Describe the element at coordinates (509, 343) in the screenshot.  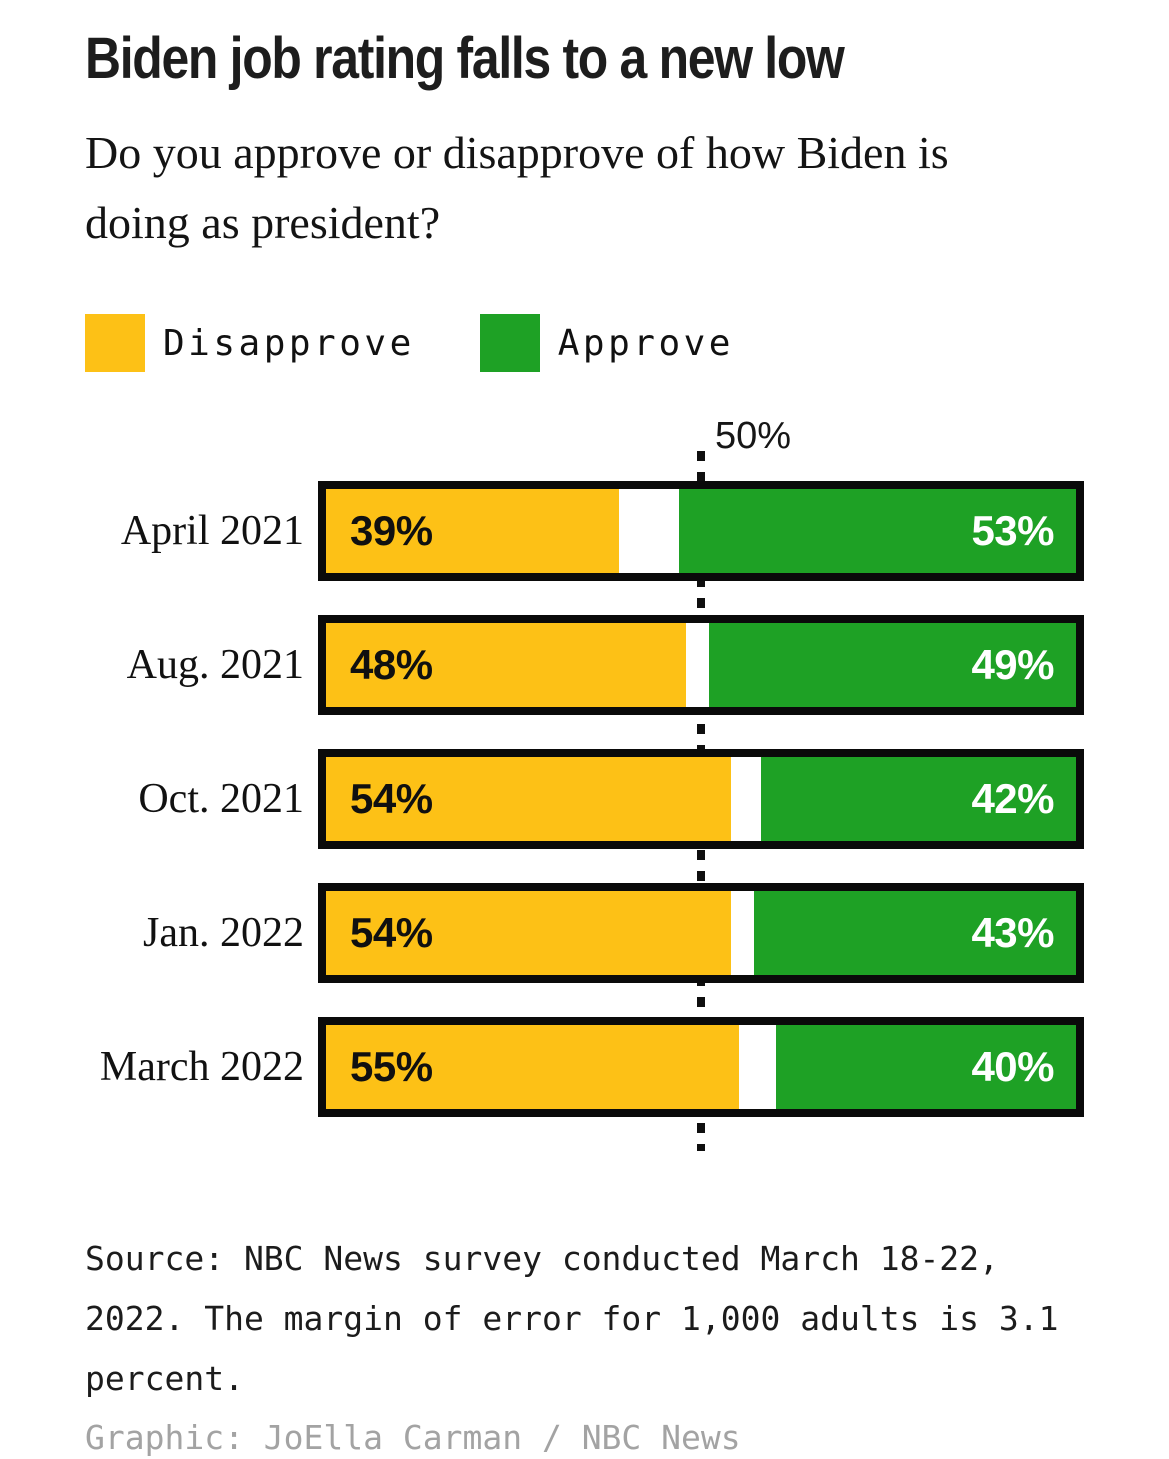
I see `approve-swatch` at that location.